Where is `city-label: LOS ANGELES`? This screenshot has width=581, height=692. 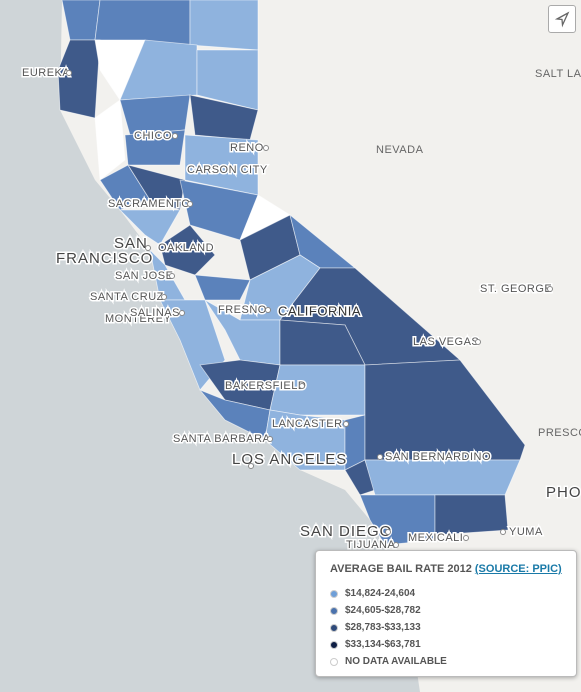 city-label: LOS ANGELES is located at coordinates (289, 459).